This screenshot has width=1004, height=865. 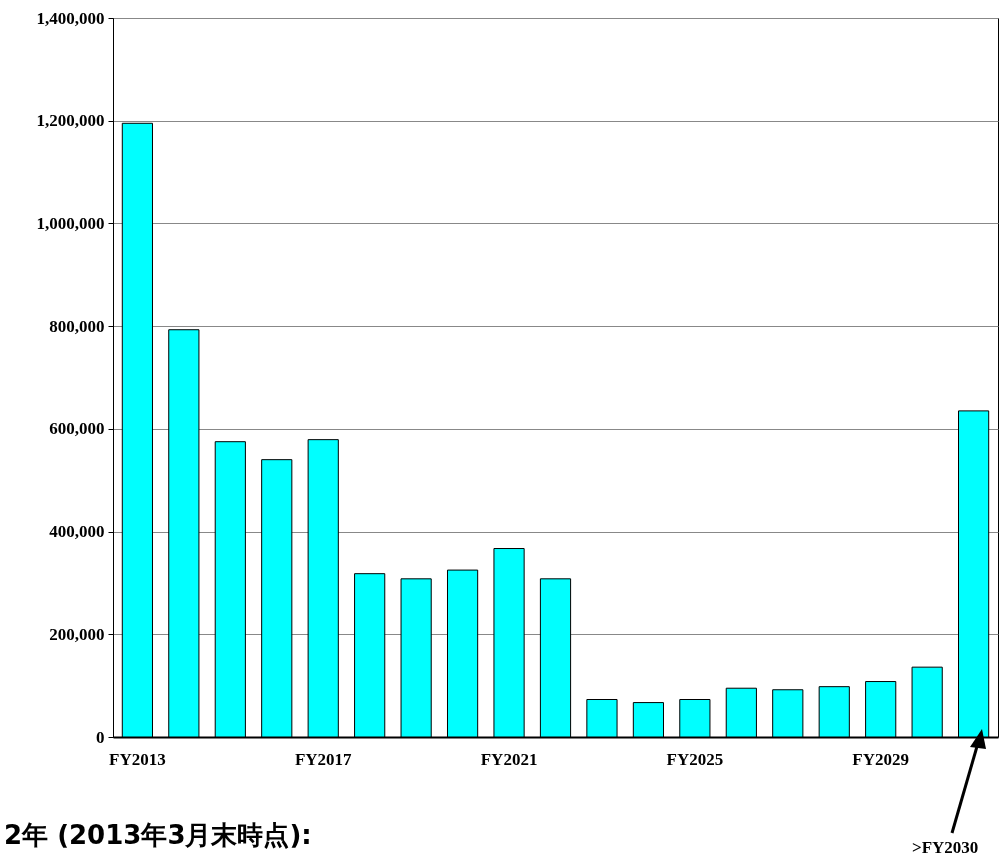 What do you see at coordinates (77, 429) in the screenshot?
I see `y-tick-label: 600,000` at bounding box center [77, 429].